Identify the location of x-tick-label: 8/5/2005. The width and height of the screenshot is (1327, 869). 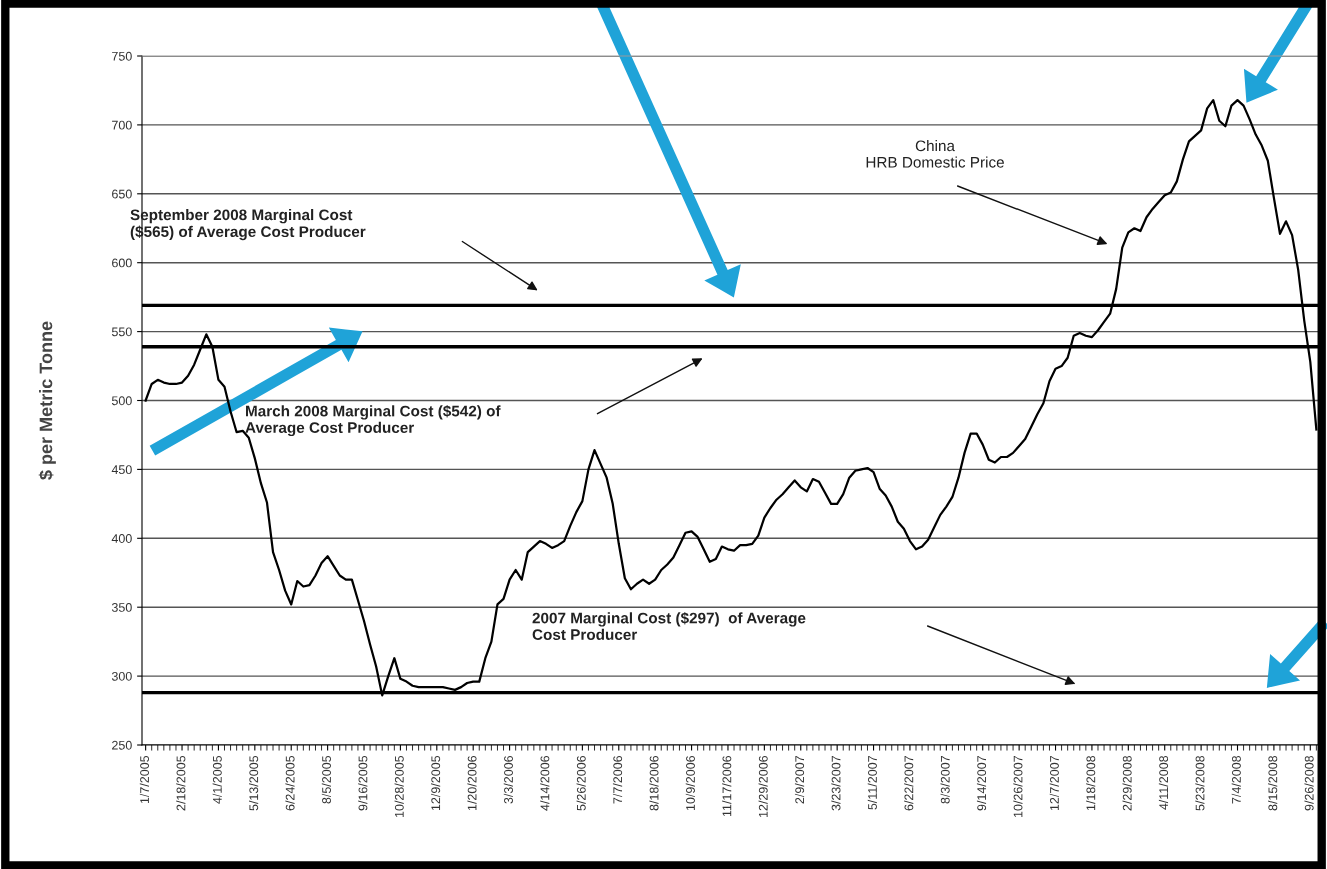
(326, 779).